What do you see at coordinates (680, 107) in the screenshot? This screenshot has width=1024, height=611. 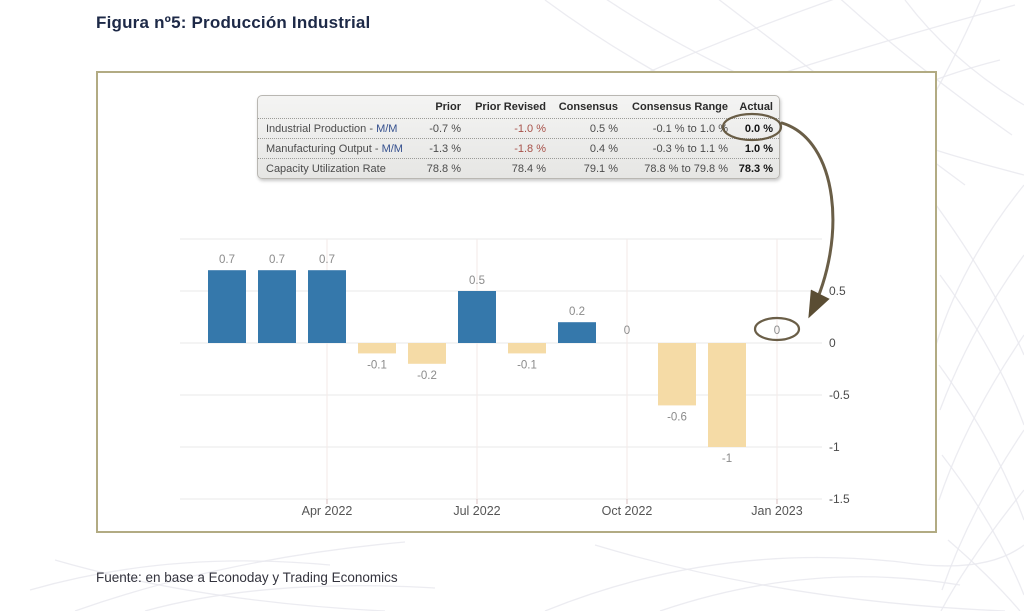 I see `header-consensus-range: Consensus Range` at bounding box center [680, 107].